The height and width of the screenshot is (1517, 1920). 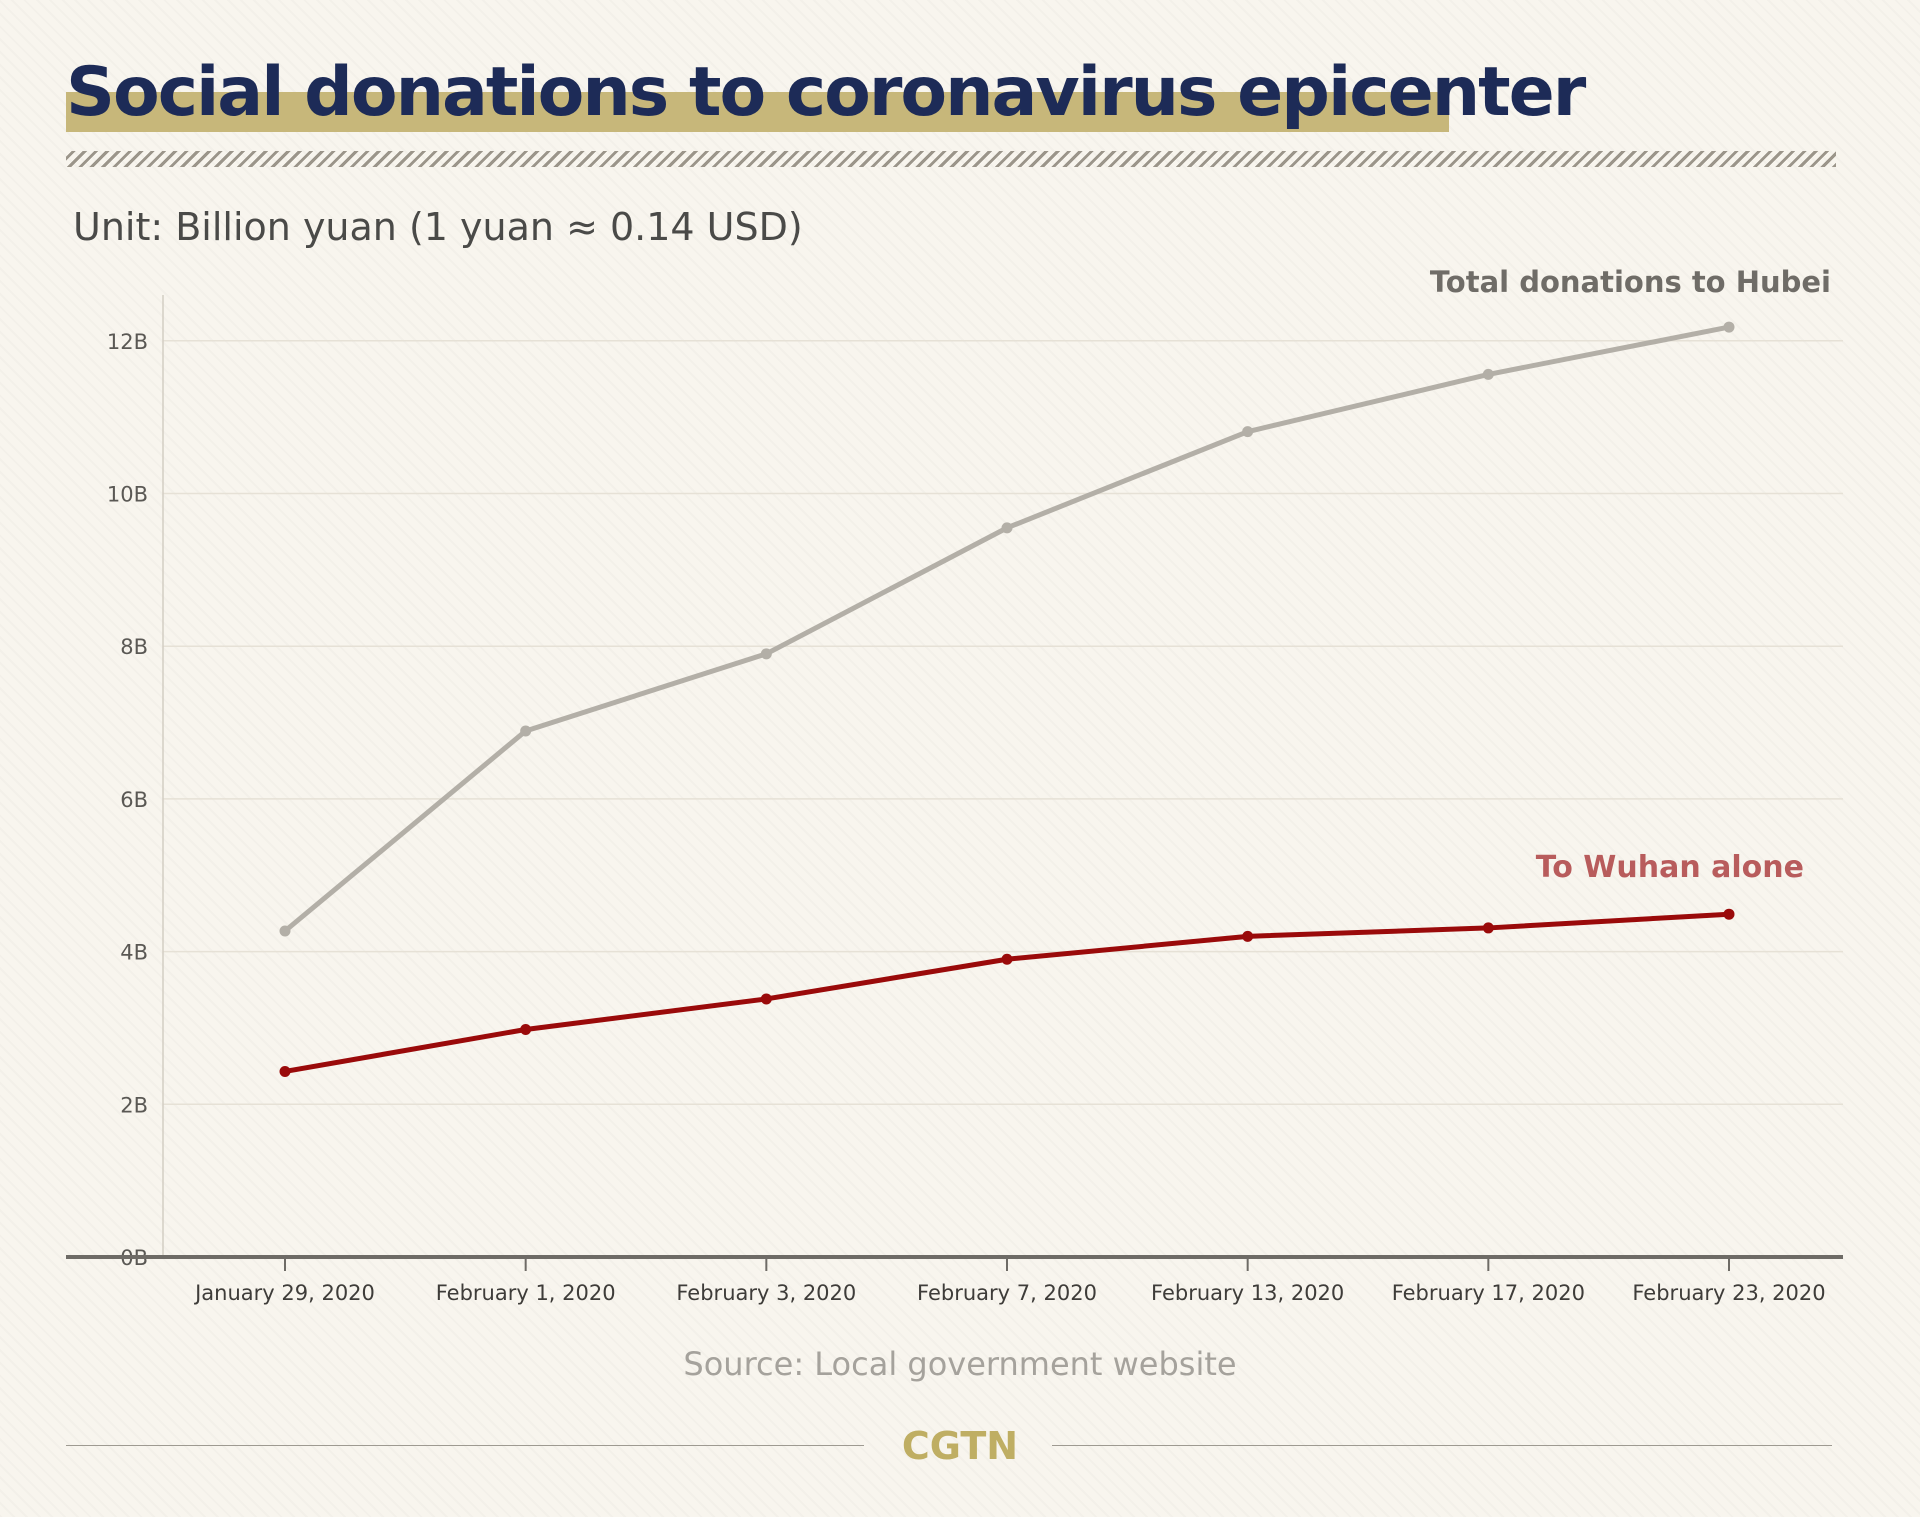 What do you see at coordinates (1488, 1293) in the screenshot?
I see `x-tick-label: February 17, 2020` at bounding box center [1488, 1293].